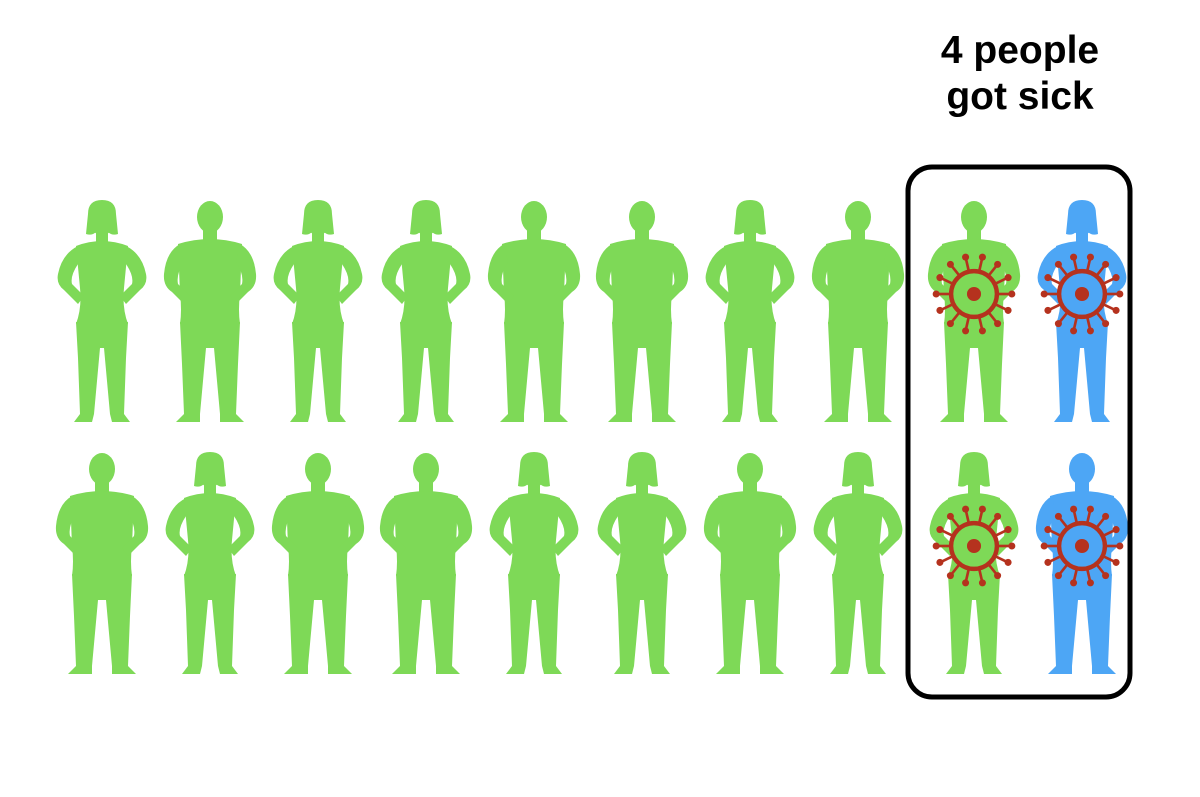  I want to click on sick-count-line-2: got sick, so click(1020, 96).